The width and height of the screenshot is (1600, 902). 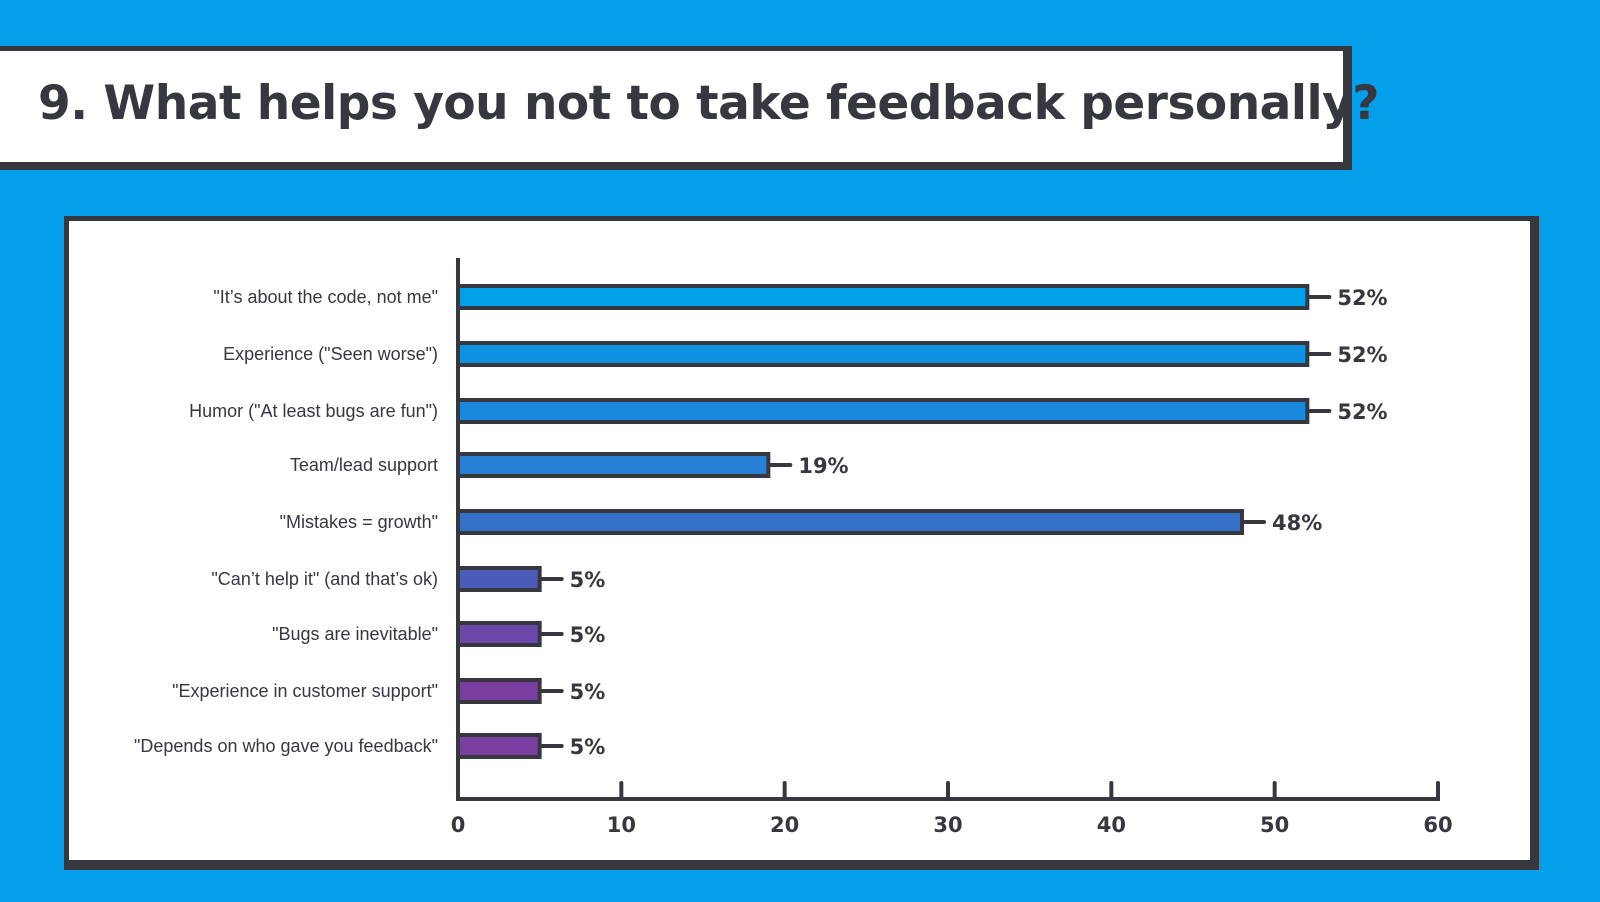 What do you see at coordinates (364, 465) in the screenshot?
I see `category-label: Team/lead support` at bounding box center [364, 465].